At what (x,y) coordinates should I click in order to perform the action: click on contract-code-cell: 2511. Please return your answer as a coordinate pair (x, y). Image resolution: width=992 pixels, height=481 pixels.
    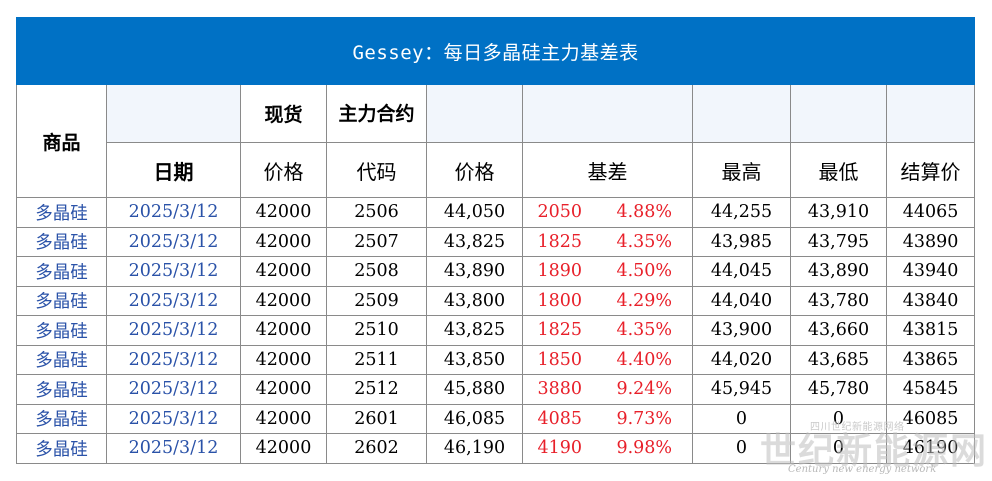
    Looking at the image, I should click on (376, 359).